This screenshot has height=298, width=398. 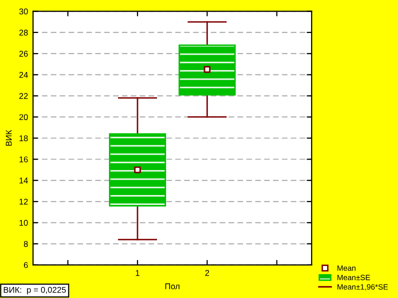 What do you see at coordinates (23, 117) in the screenshot?
I see `y-tick-label: 20` at bounding box center [23, 117].